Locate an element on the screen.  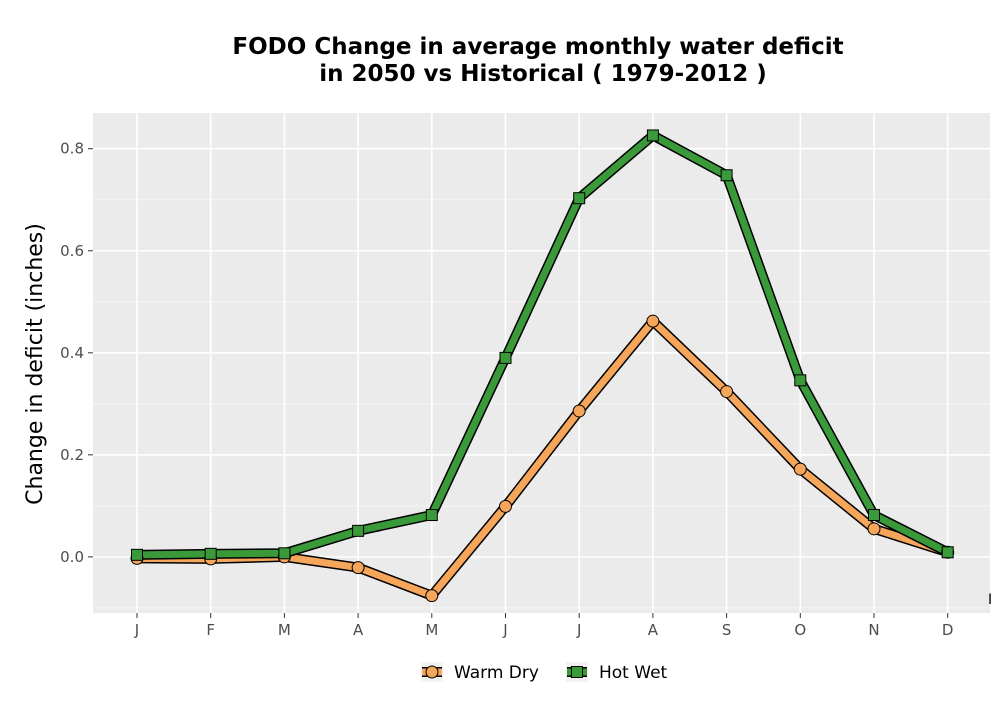
y-axis-label: Change in deficit (inches) is located at coordinates (35, 364).